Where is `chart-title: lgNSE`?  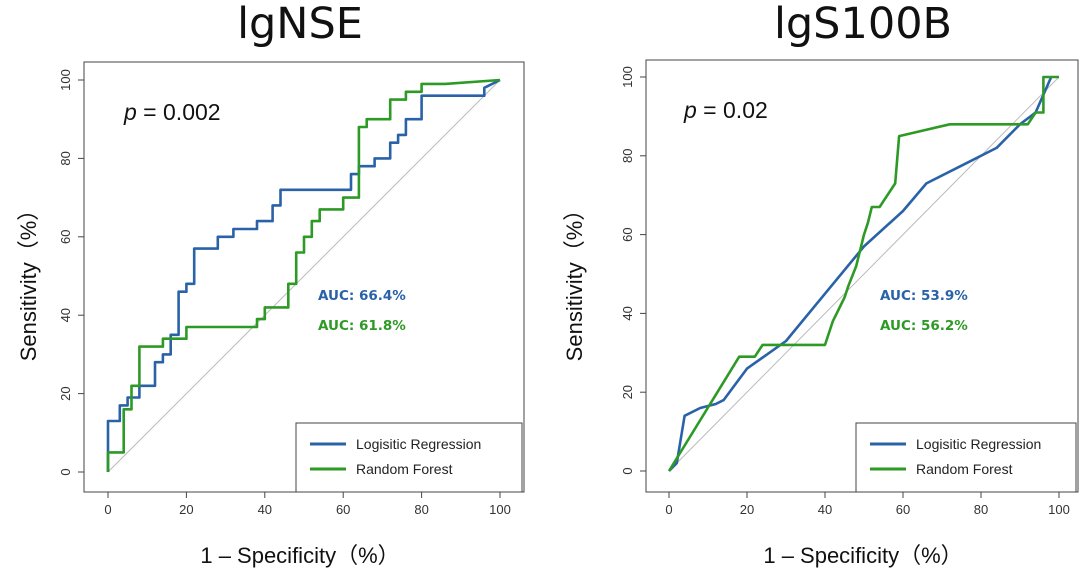 chart-title: lgNSE is located at coordinates (300, 24).